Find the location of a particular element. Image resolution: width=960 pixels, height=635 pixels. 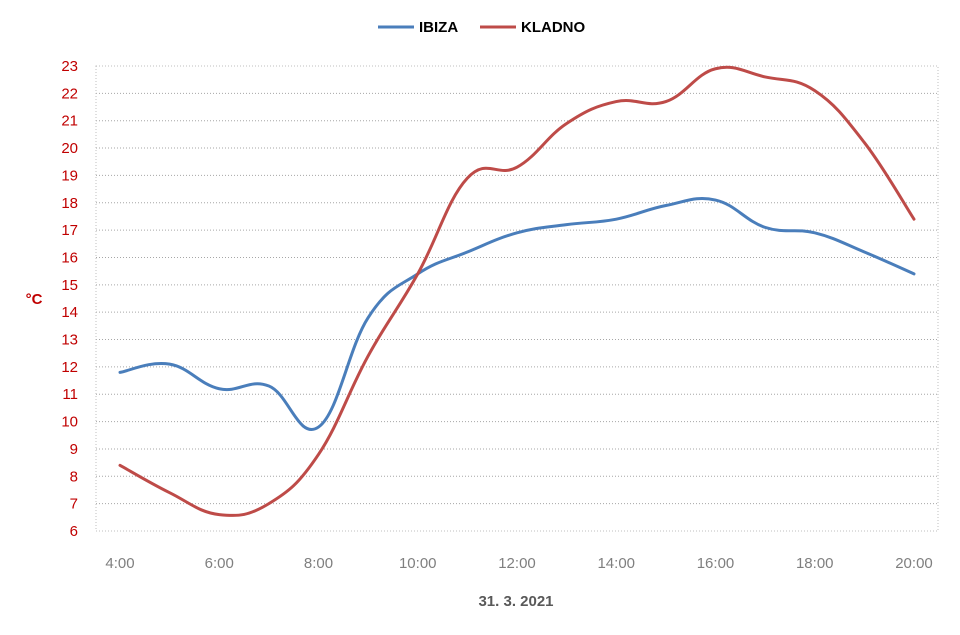

x-axis-label: 31. 3. 2021 is located at coordinates (515, 601).